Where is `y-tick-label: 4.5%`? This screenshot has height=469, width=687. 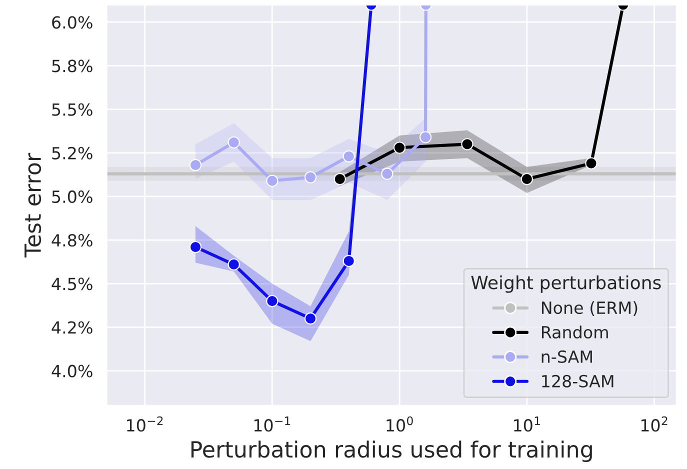 y-tick-label: 4.5% is located at coordinates (72, 284).